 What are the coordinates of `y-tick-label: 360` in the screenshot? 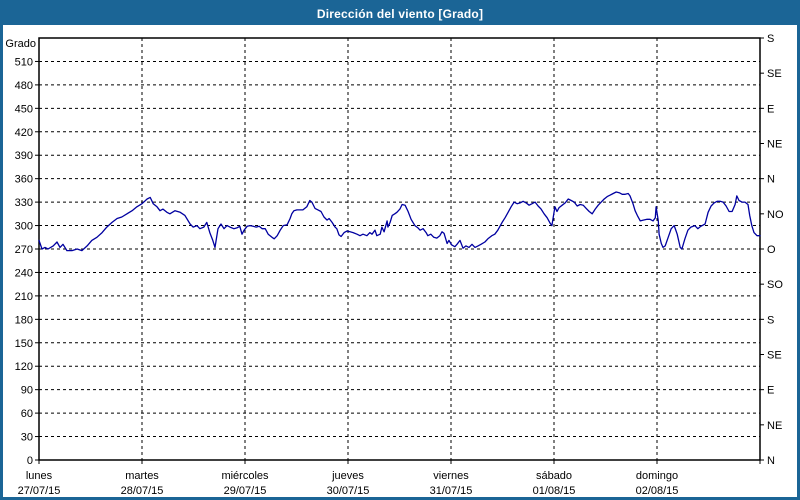 It's located at (24, 180).